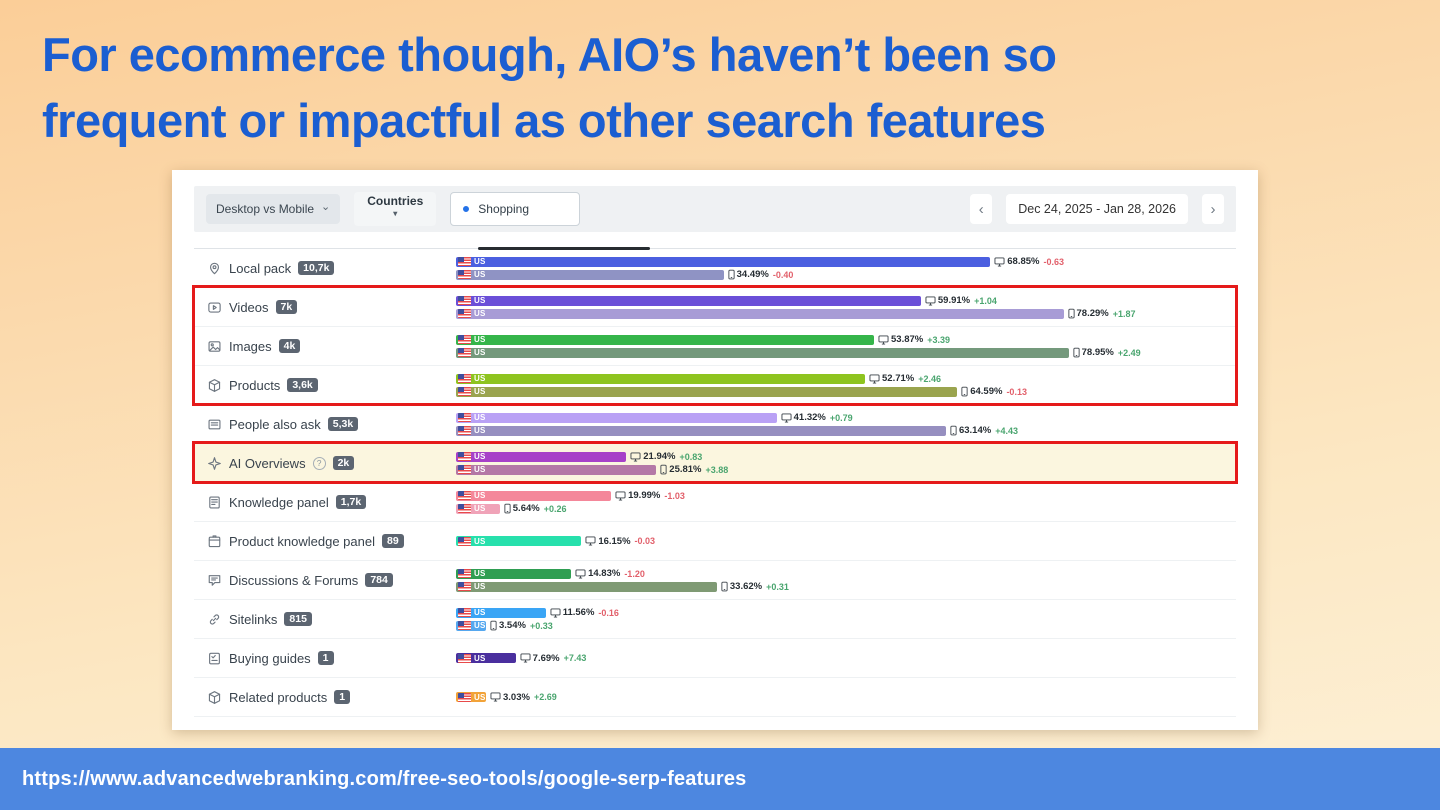 The height and width of the screenshot is (810, 1440). Describe the element at coordinates (645, 541) in the screenshot. I see `bar-change: -0.03` at that location.